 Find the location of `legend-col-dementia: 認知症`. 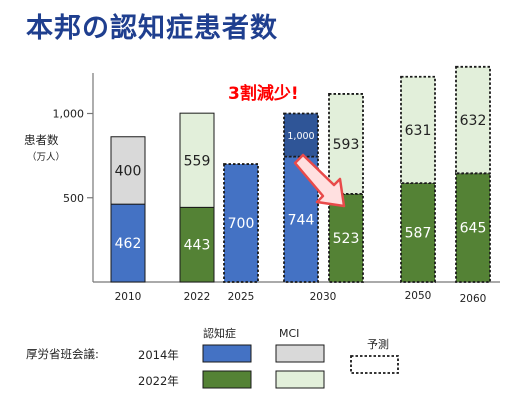

legend-col-dementia: 認知症 is located at coordinates (219, 333).